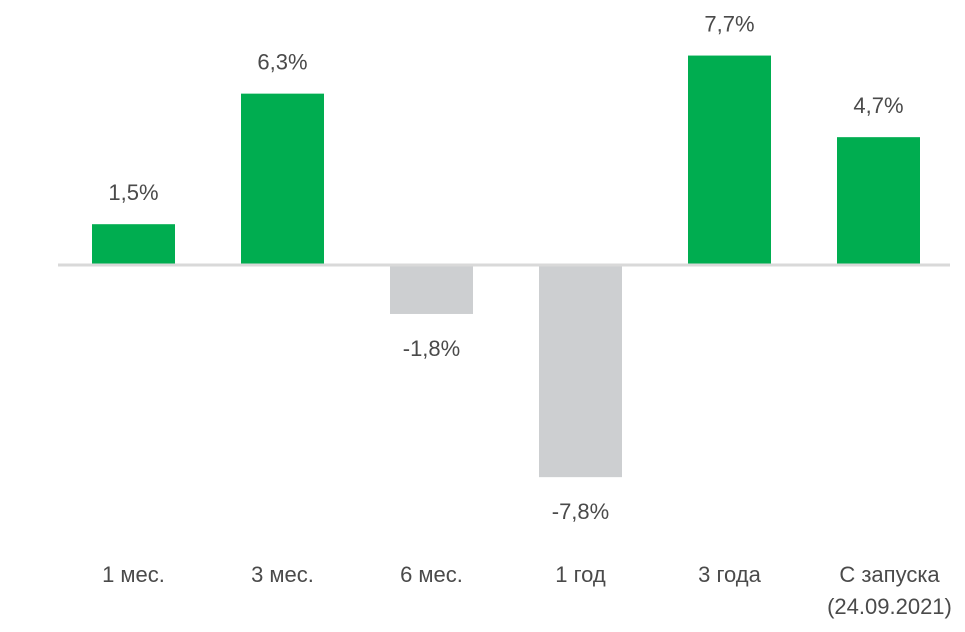 The height and width of the screenshot is (632, 965). I want to click on category-label: 1 год, so click(580, 574).